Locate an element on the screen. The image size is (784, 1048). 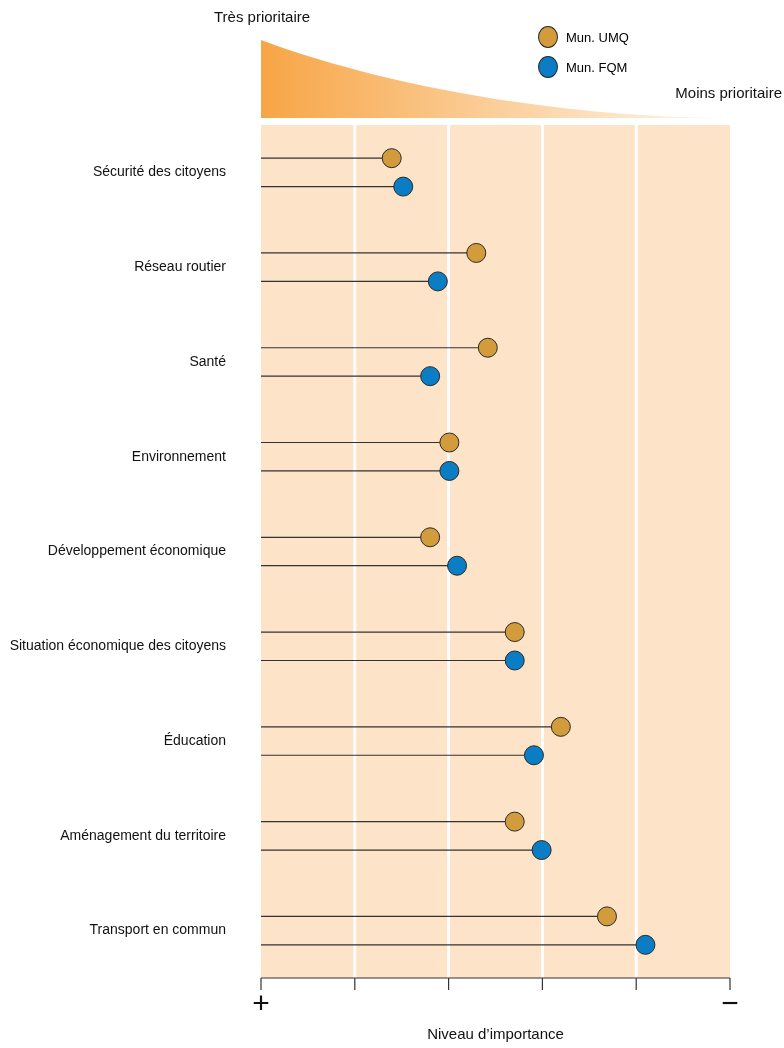
x-axis-title: Niveau d’importance is located at coordinates (495, 1034).